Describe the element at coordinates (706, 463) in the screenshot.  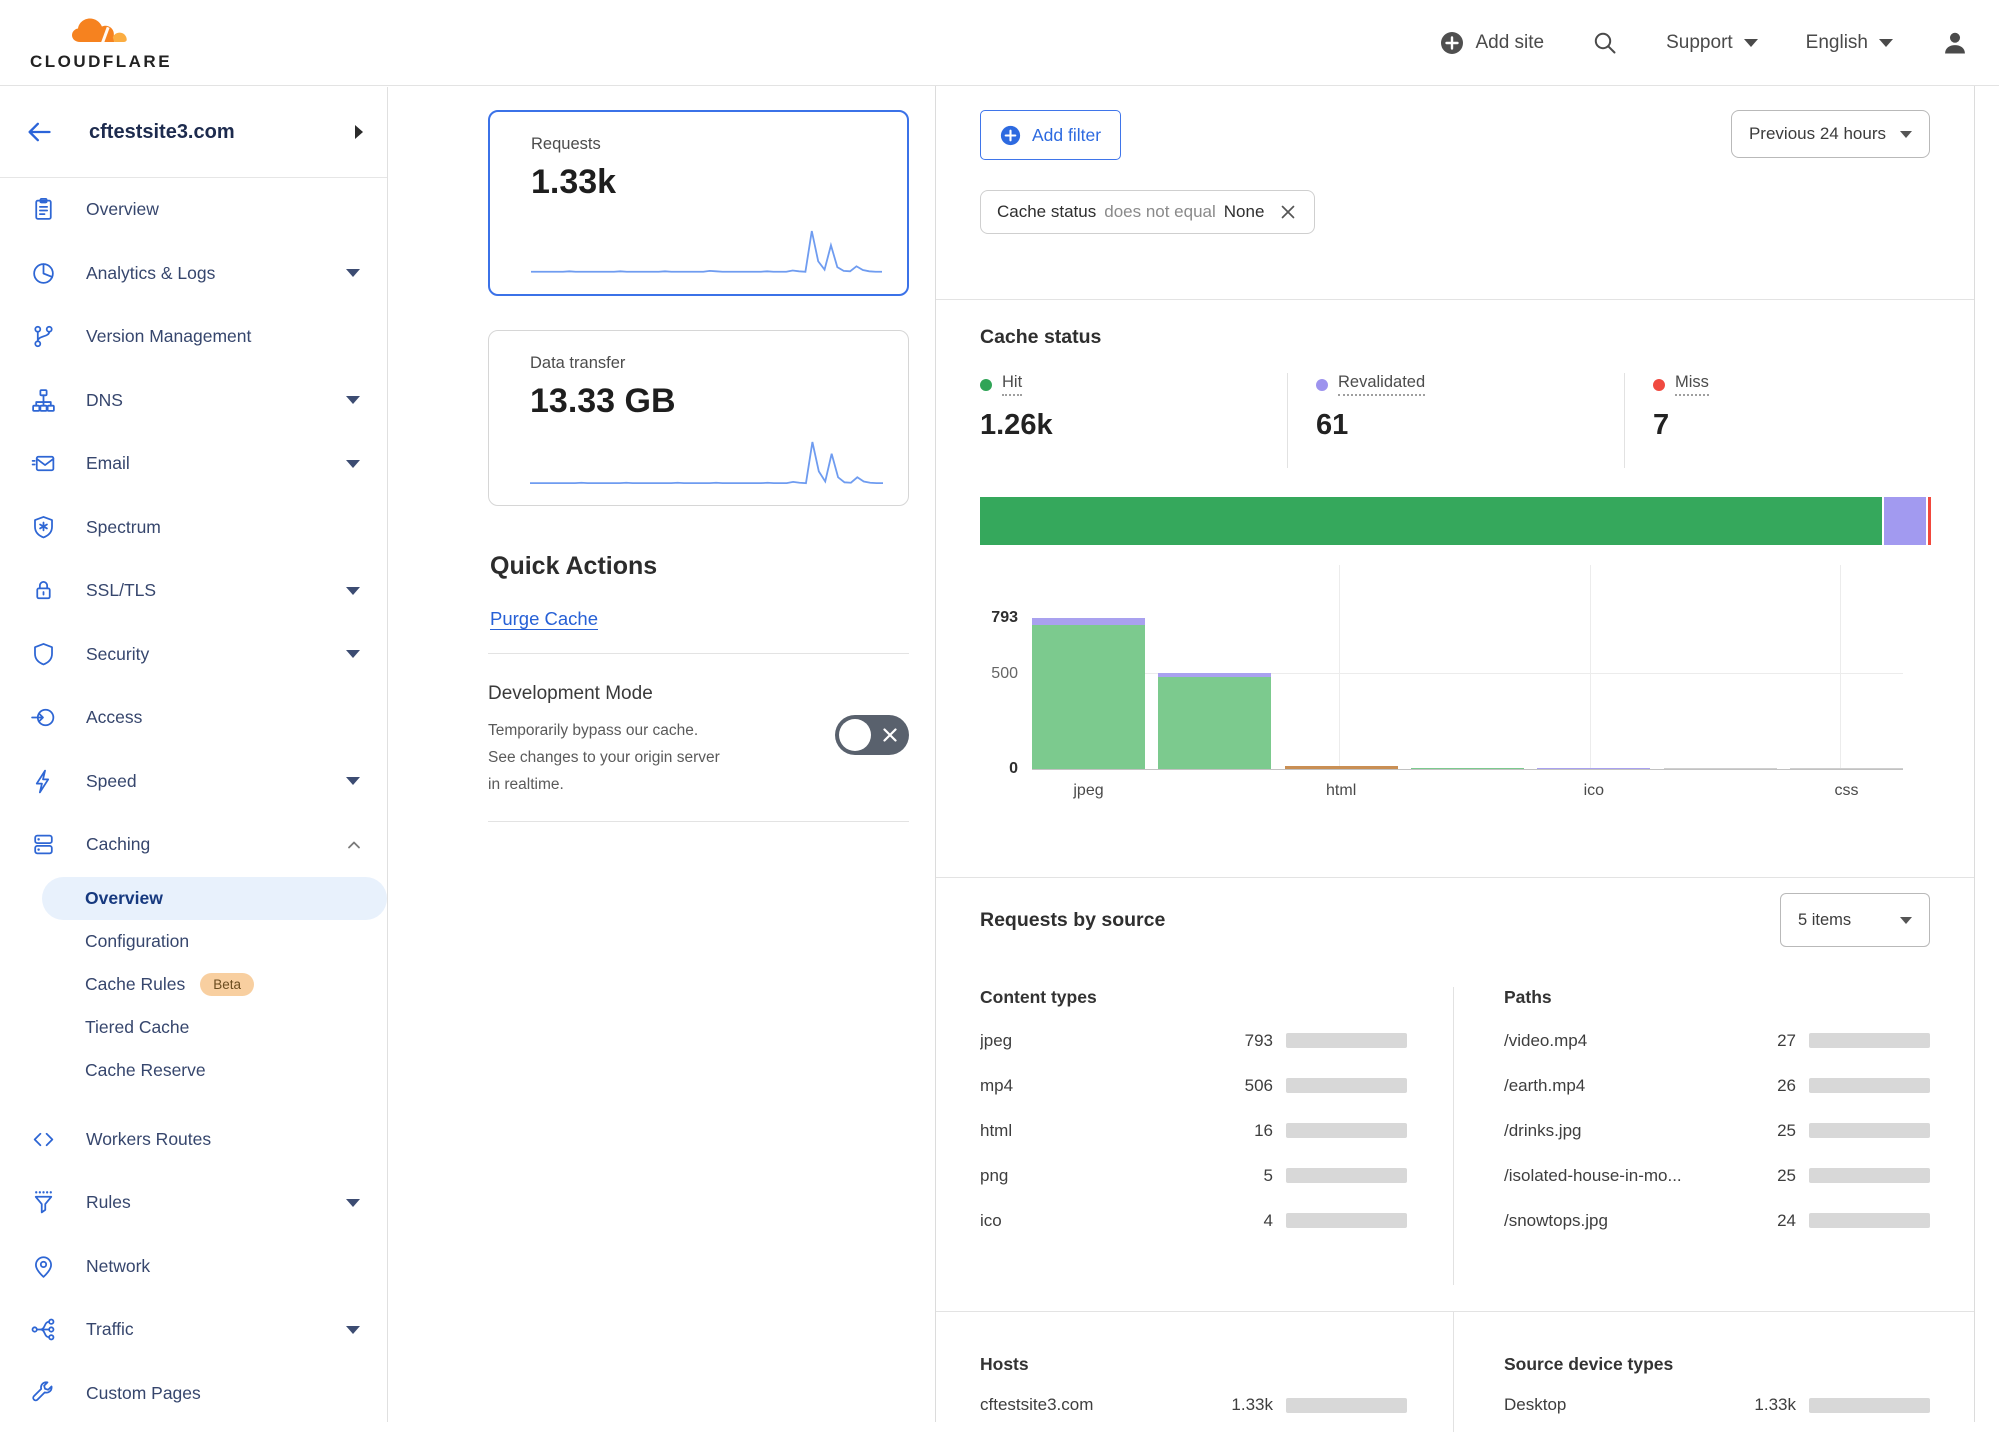
I see `data-transfer-sparkline` at that location.